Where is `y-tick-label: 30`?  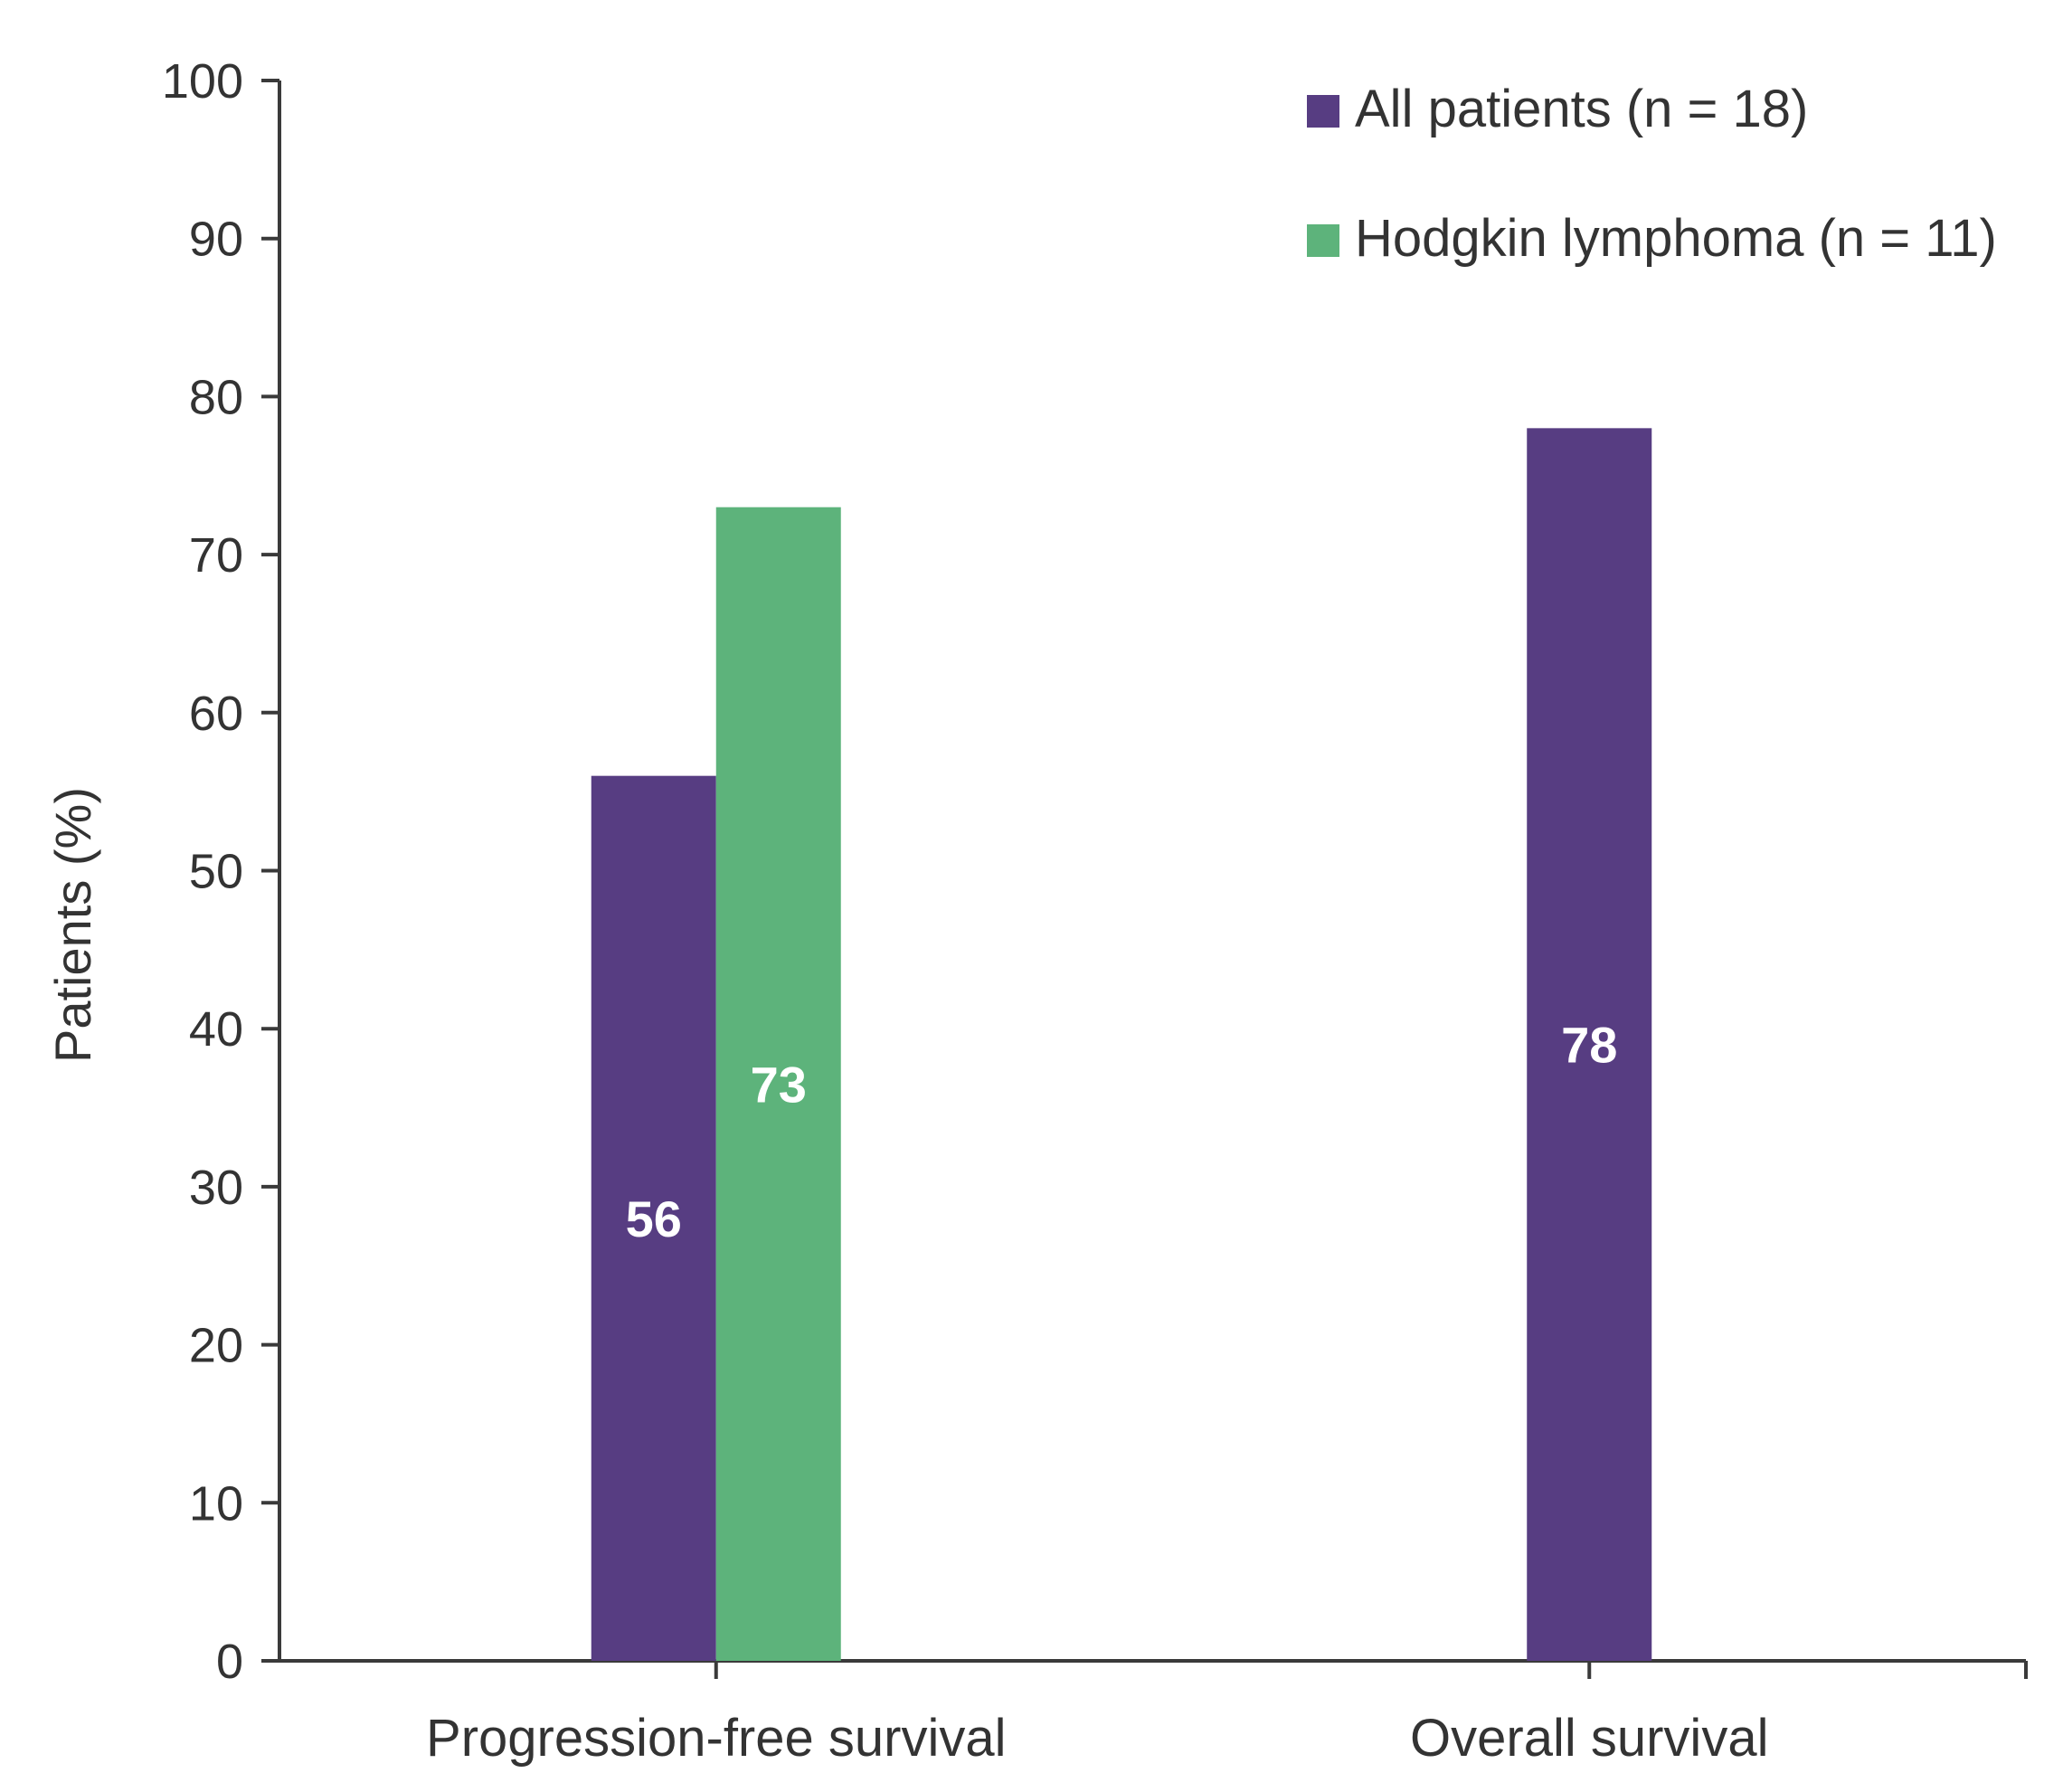 y-tick-label: 30 is located at coordinates (216, 1188).